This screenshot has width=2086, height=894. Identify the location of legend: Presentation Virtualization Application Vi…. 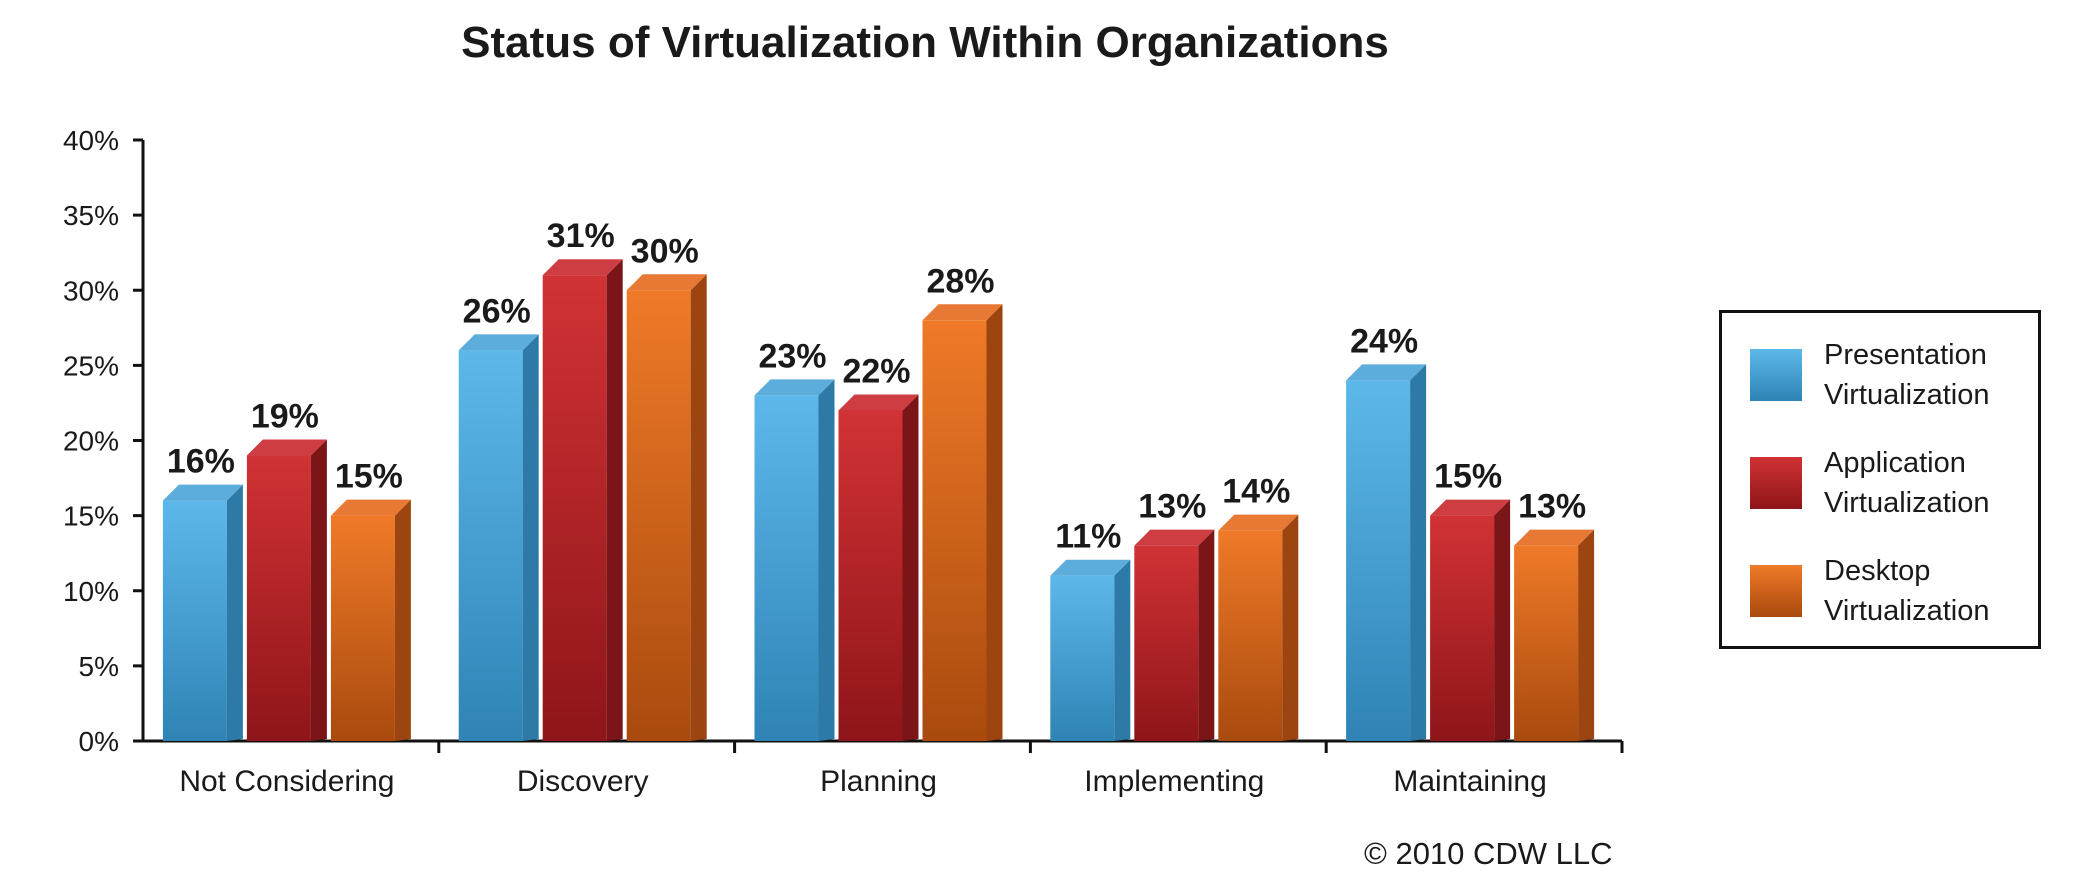
(1880, 479).